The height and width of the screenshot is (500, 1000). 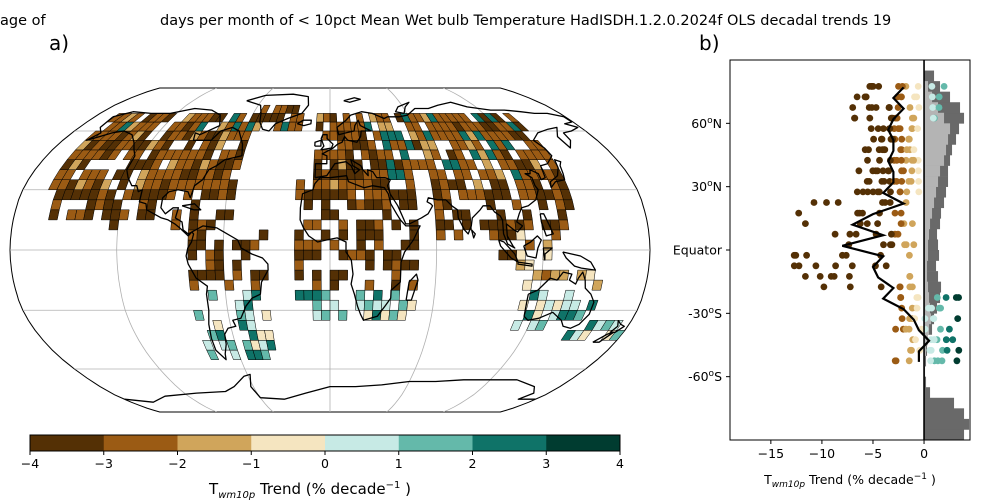 I want to click on xtick-label: −5, so click(x=873, y=453).